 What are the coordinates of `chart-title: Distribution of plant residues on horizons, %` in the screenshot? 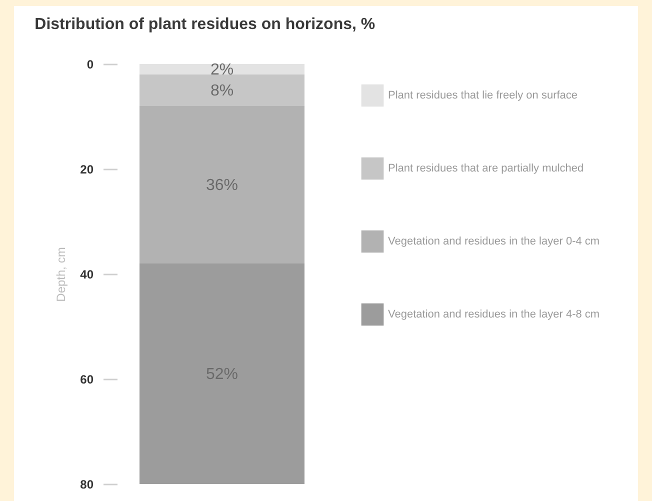 It's located at (205, 24).